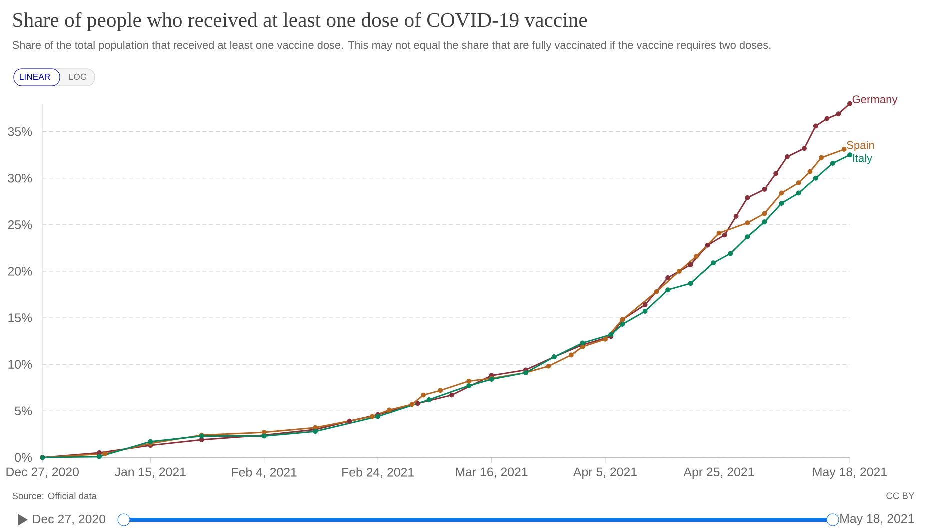  What do you see at coordinates (42, 473) in the screenshot?
I see `x-tick-label: Dec 27, 2020` at bounding box center [42, 473].